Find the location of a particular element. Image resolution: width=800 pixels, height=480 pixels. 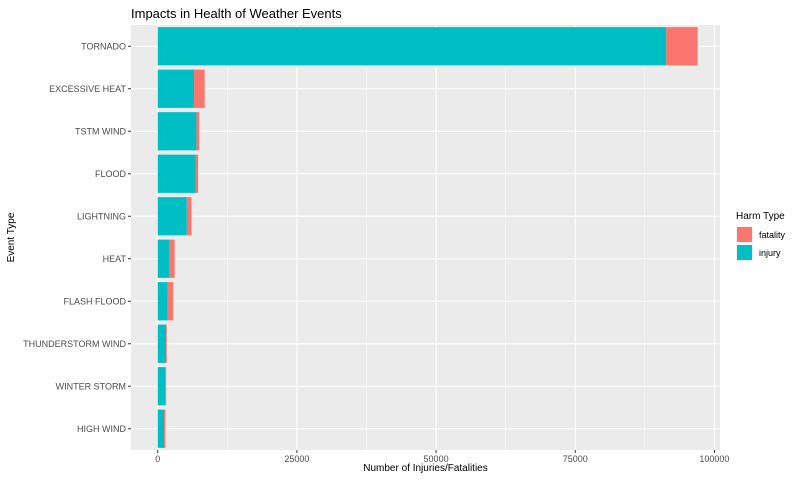

legend: Harm Type fatality injury is located at coordinates (761, 236).